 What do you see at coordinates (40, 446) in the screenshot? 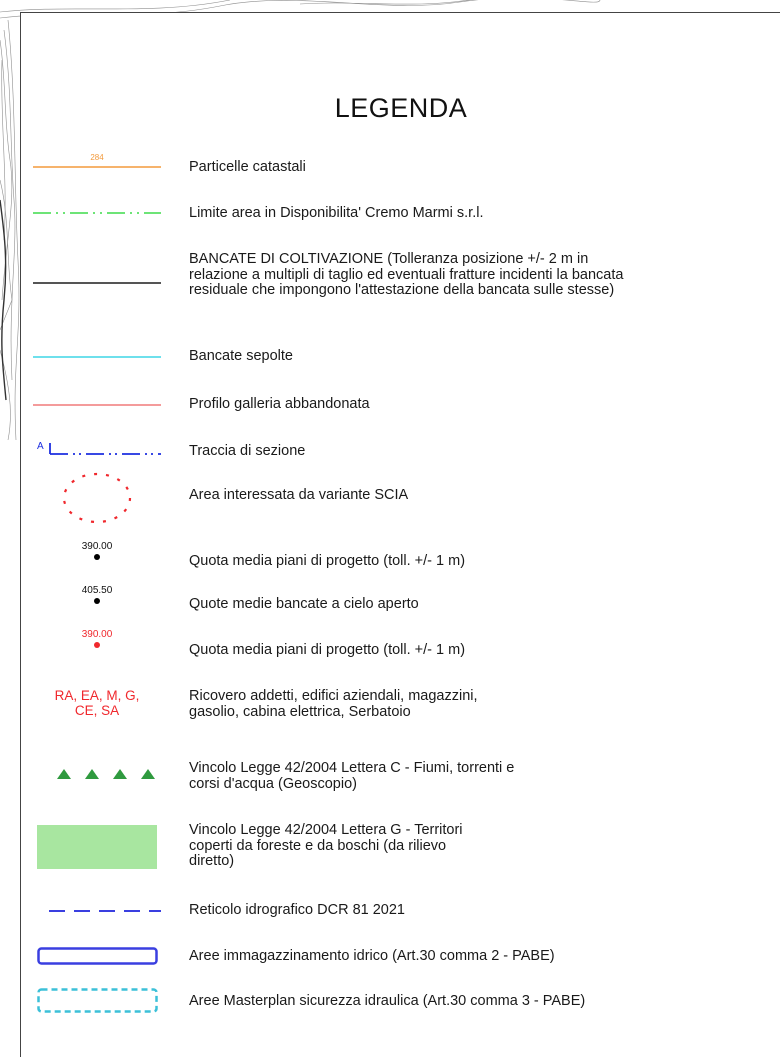
I see `section-letter: A` at bounding box center [40, 446].